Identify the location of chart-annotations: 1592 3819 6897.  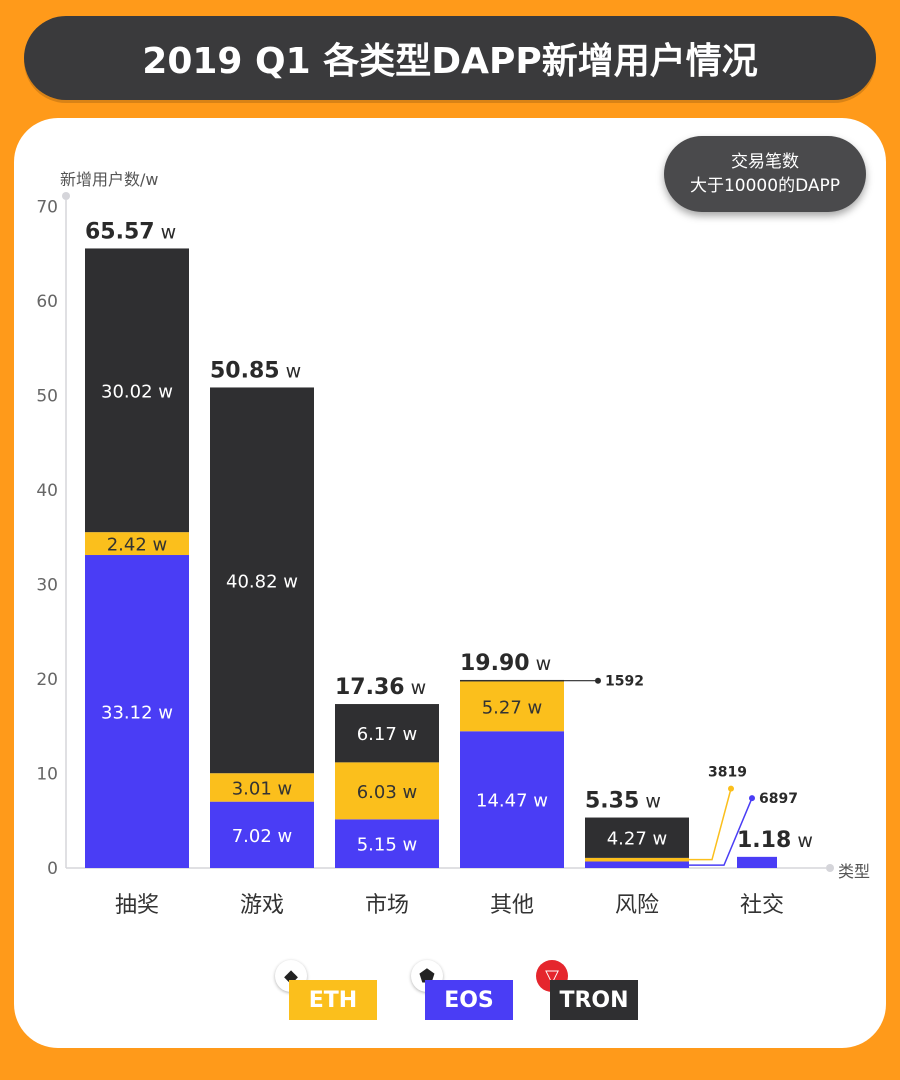
(681, 770).